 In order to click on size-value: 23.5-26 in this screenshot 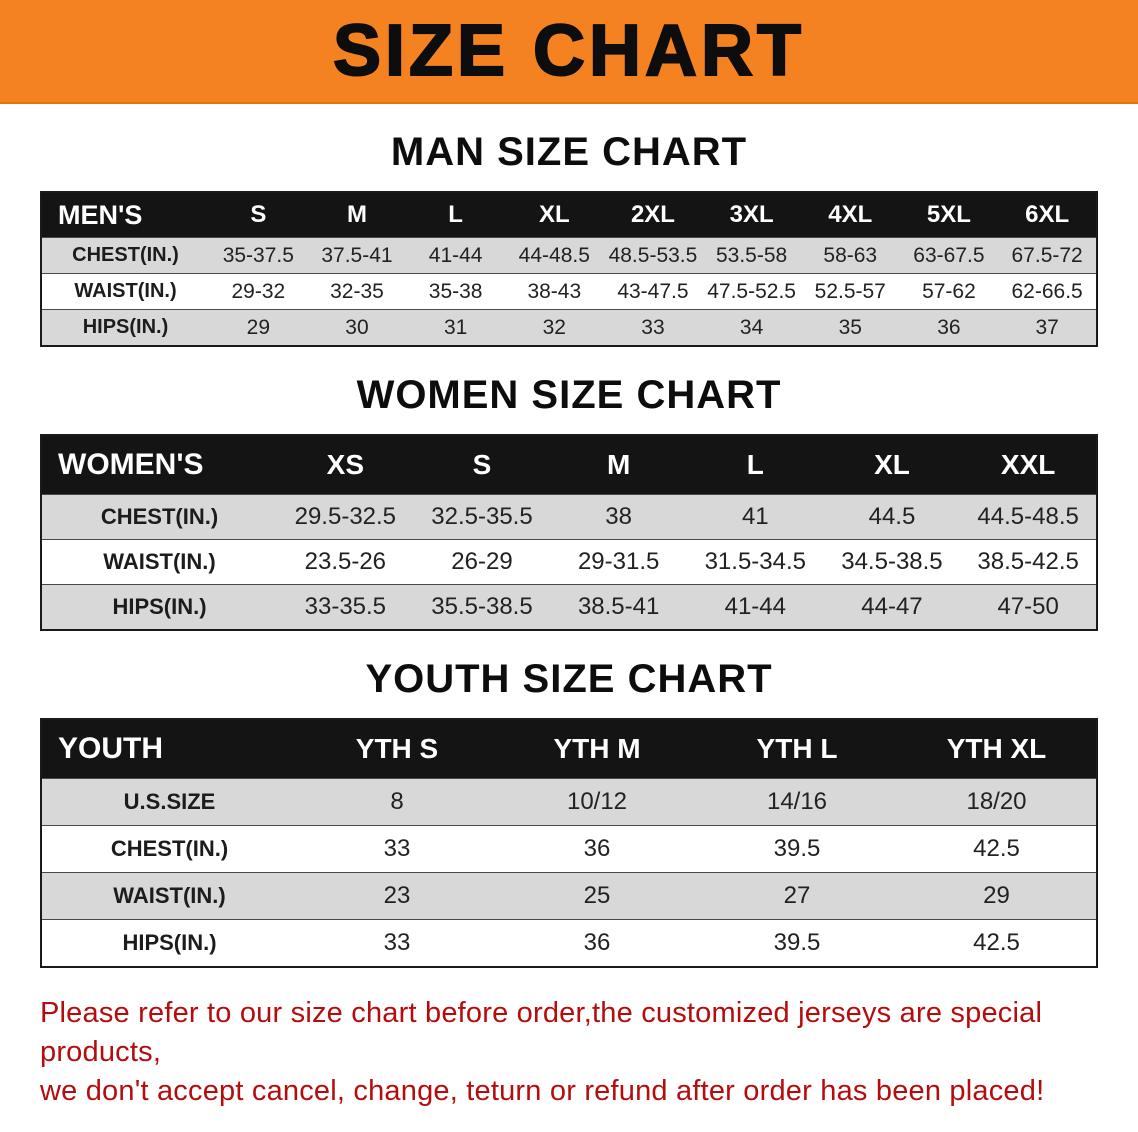, I will do `click(345, 562)`.